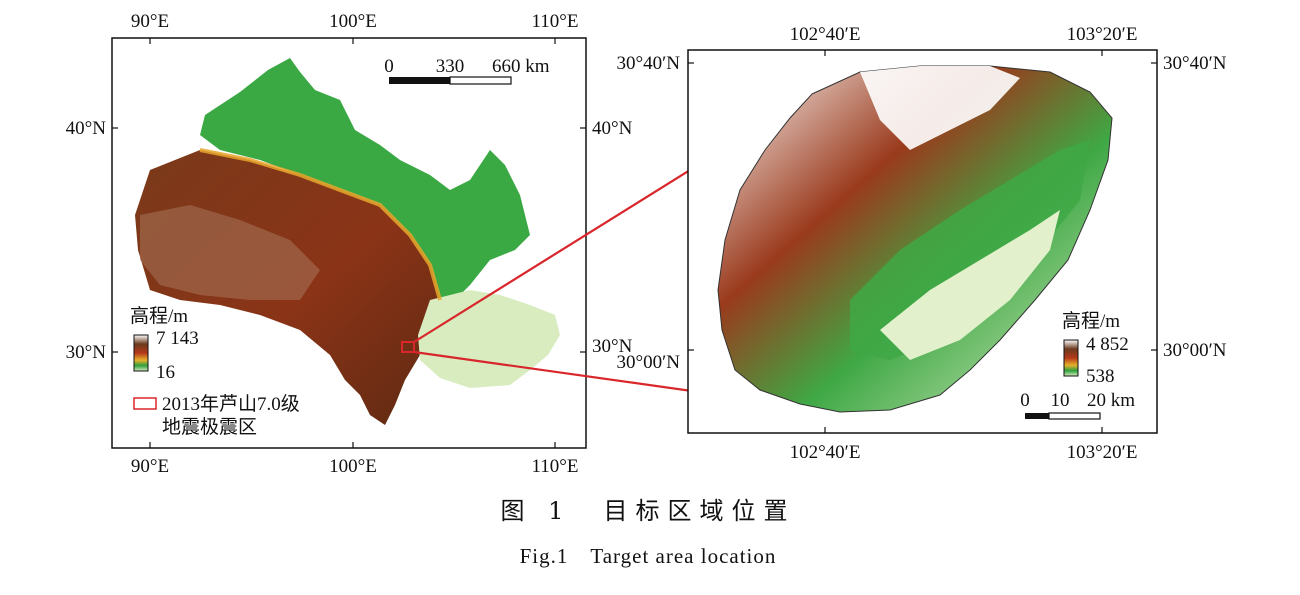 This screenshot has height=595, width=1300. Describe the element at coordinates (648, 556) in the screenshot. I see `caption-english: Fig.1 Target area location` at that location.